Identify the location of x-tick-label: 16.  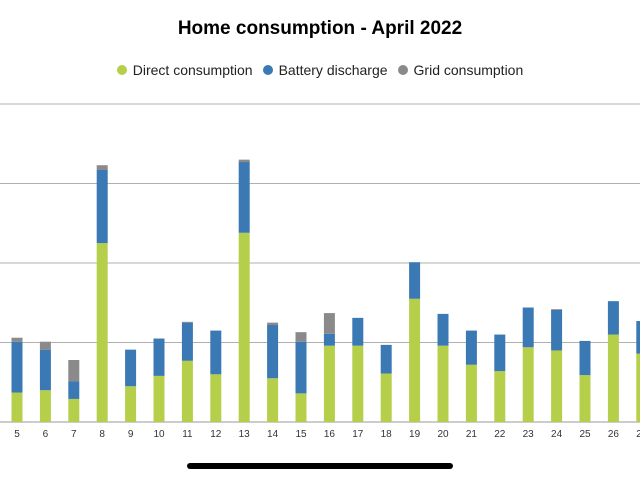
(330, 434).